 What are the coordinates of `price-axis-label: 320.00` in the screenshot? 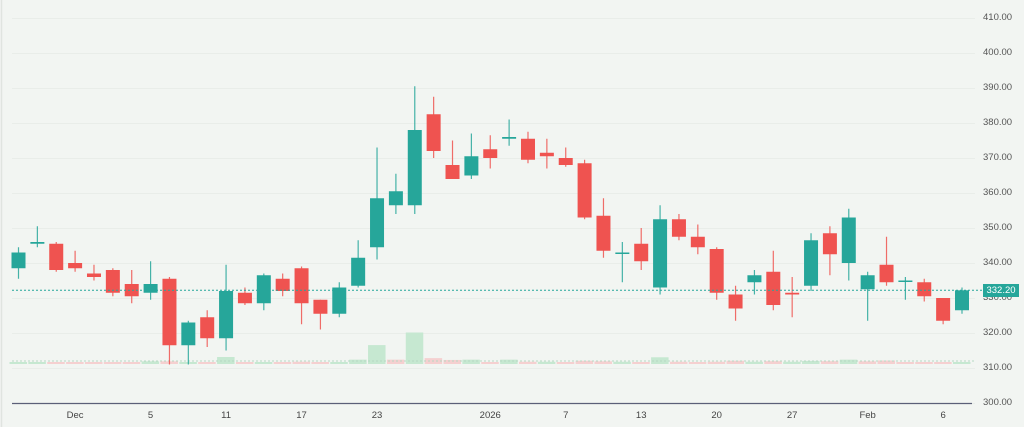 It's located at (998, 332).